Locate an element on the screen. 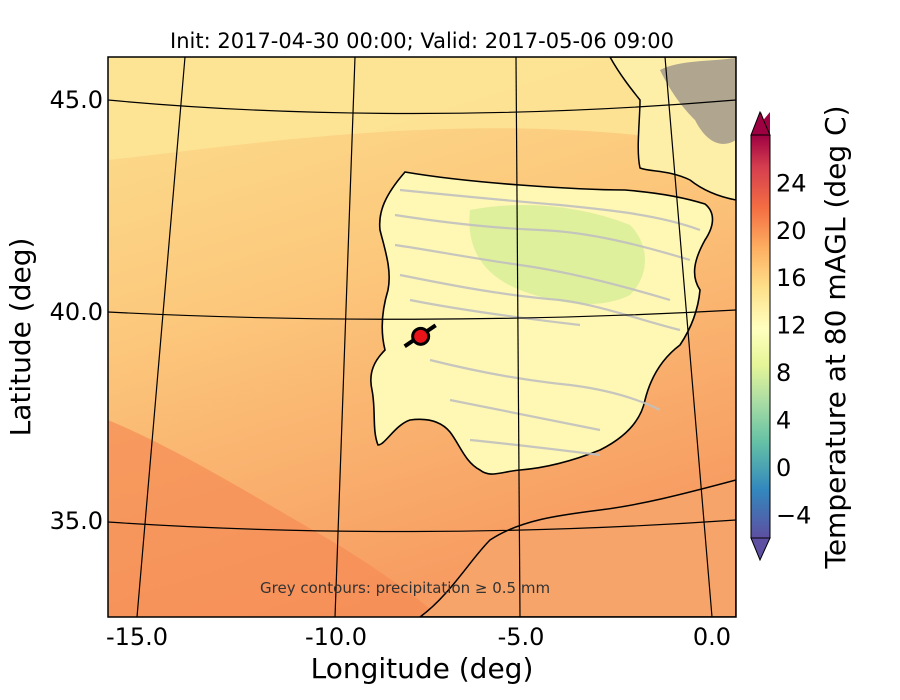 This screenshot has width=900, height=700. colorbar-tick-label: 8 is located at coordinates (783, 373).